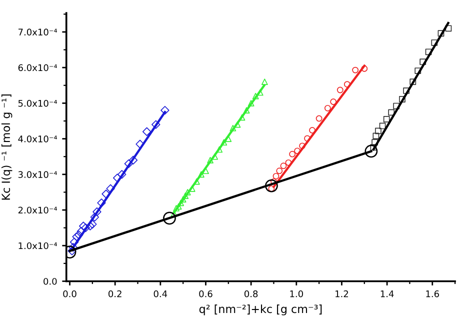 Image resolution: width=474 pixels, height=327 pixels. I want to click on y-tick-label: 3.0x10⁻⁴, so click(38, 174).